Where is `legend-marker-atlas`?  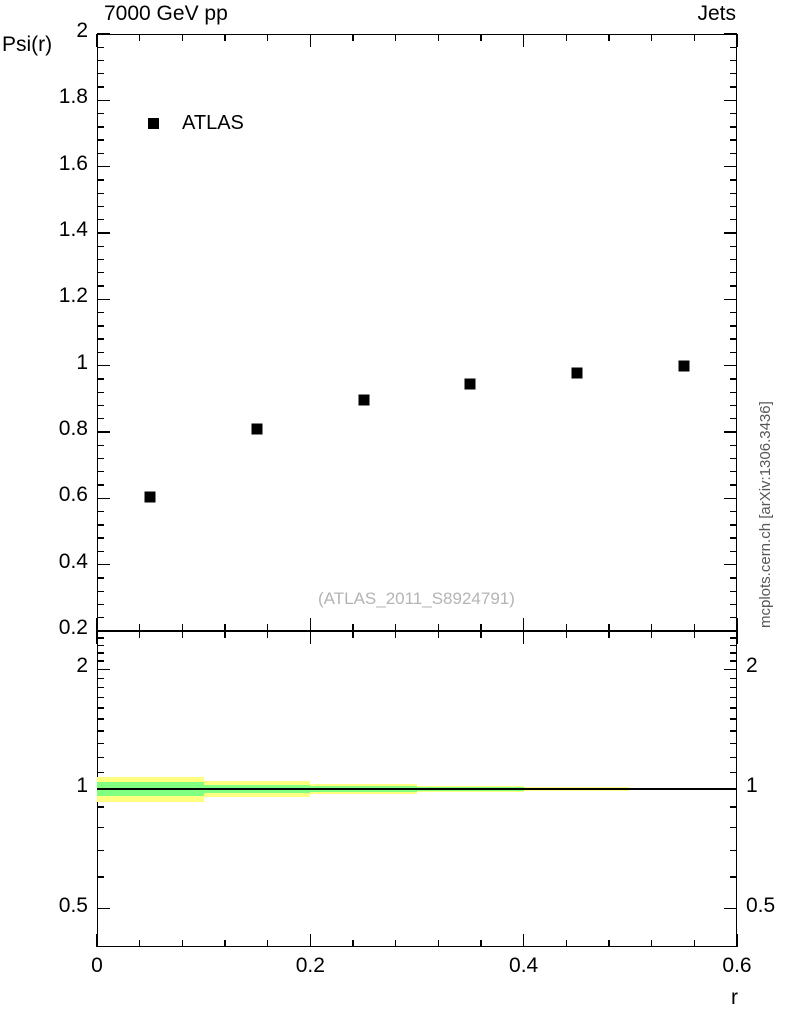 legend-marker-atlas is located at coordinates (153, 123).